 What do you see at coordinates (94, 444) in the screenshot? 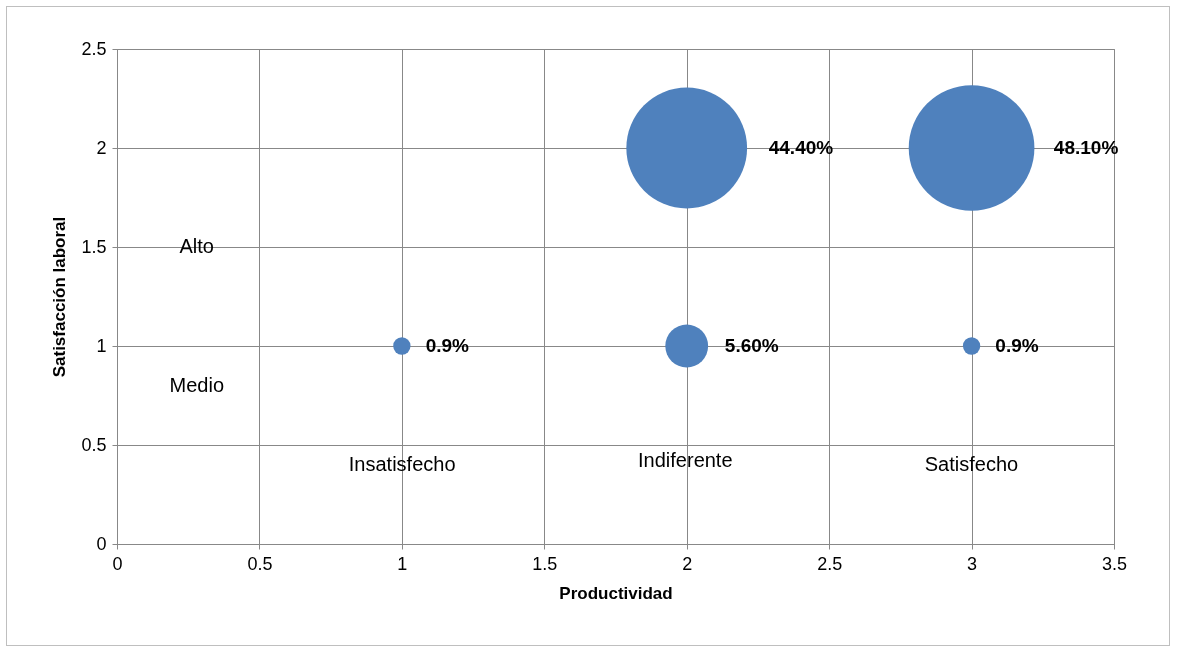
I see `y-tick-label: 0.5` at bounding box center [94, 444].